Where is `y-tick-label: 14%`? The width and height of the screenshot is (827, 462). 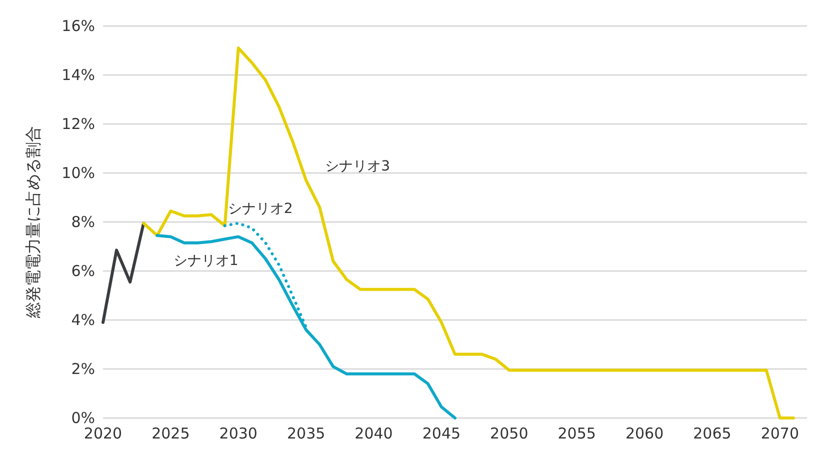 y-tick-label: 14% is located at coordinates (78, 75).